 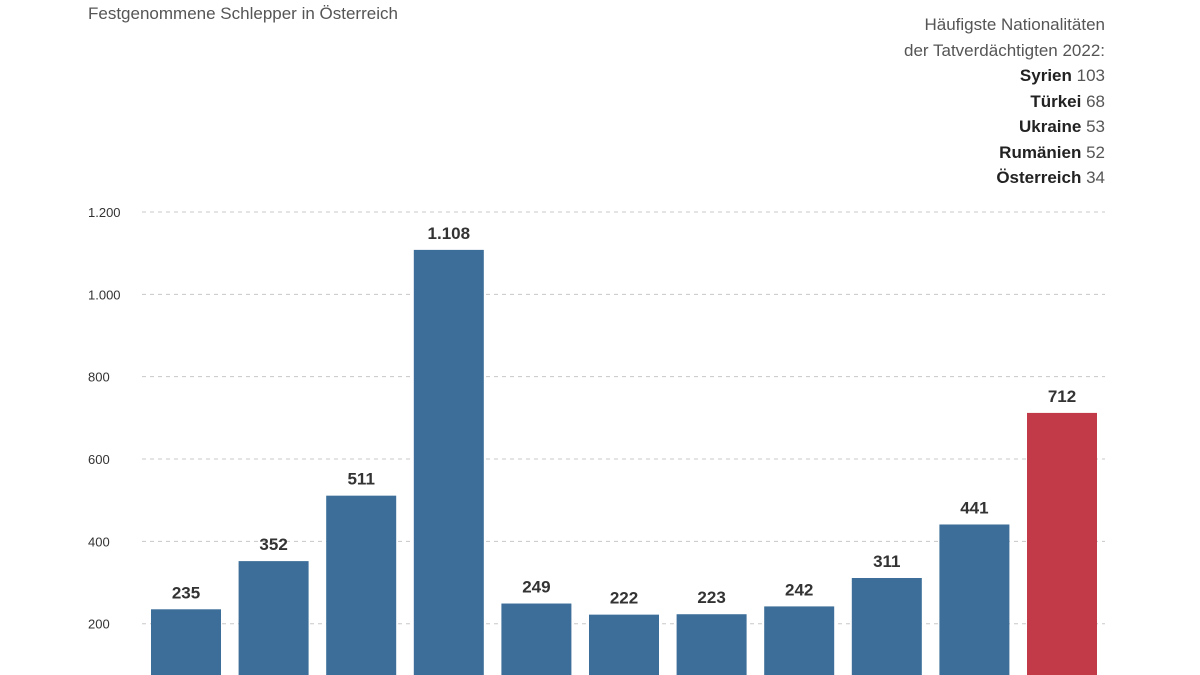 I want to click on nationality-name: Türkei, so click(x=1056, y=101).